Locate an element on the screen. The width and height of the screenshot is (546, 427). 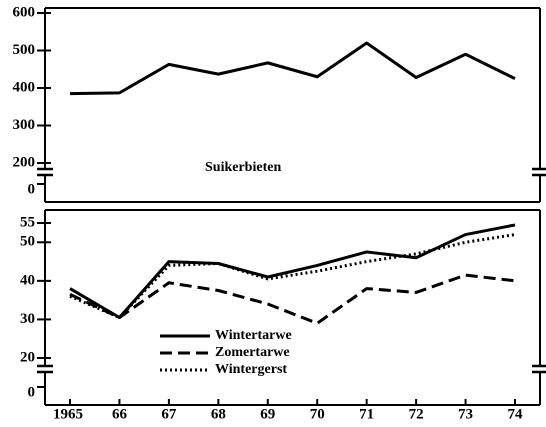
x-tick-label: 74 is located at coordinates (516, 414).